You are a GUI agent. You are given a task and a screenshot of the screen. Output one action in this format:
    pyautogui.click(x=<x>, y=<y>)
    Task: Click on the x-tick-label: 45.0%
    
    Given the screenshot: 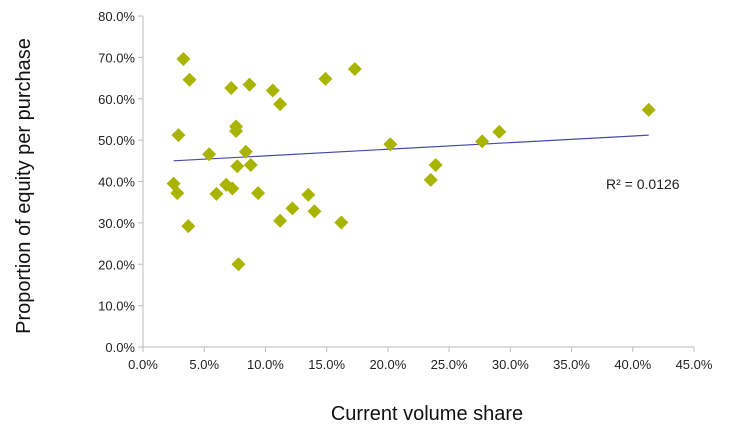 What is the action you would take?
    pyautogui.click(x=694, y=364)
    